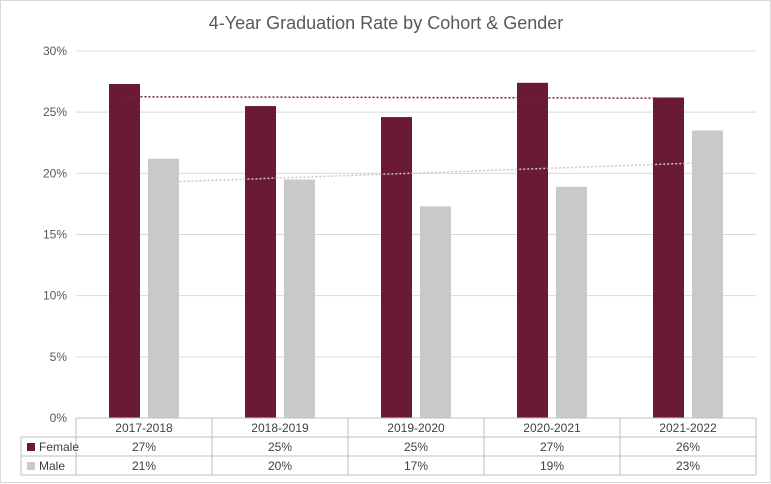 The image size is (771, 484). I want to click on data-table-value: 23%, so click(688, 466).